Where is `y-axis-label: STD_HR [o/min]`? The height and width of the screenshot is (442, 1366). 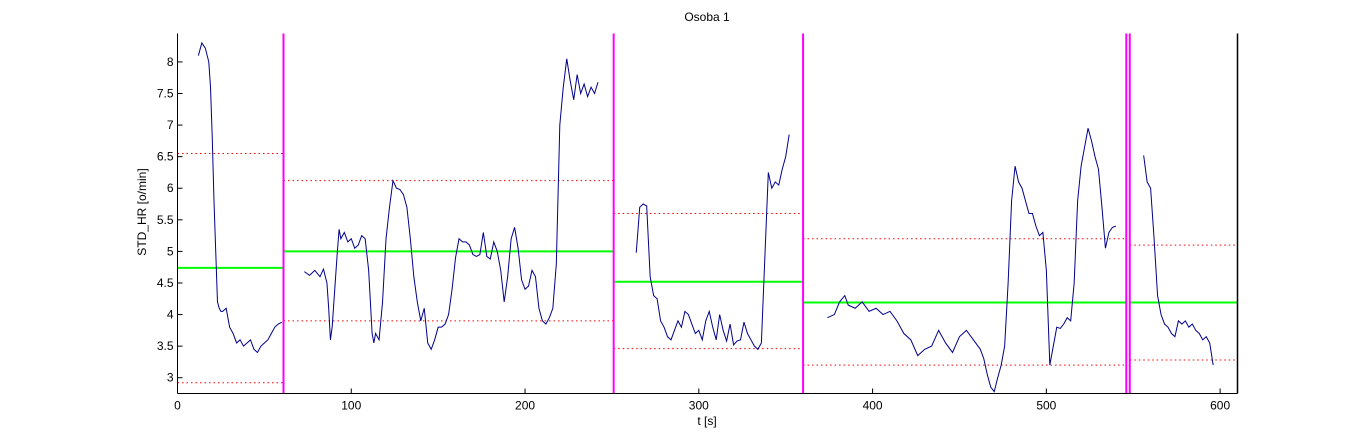
y-axis-label: STD_HR [o/min] is located at coordinates (142, 211).